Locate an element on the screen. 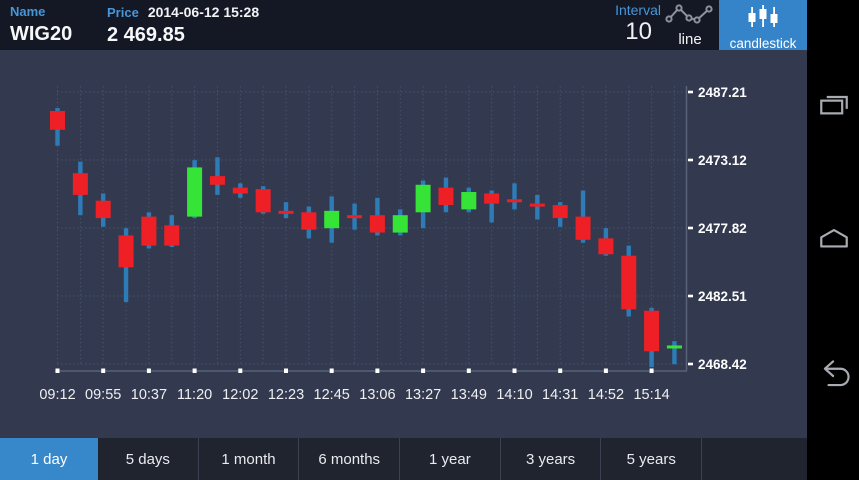 The image size is (859, 480). tab-label: 5 days is located at coordinates (147, 459).